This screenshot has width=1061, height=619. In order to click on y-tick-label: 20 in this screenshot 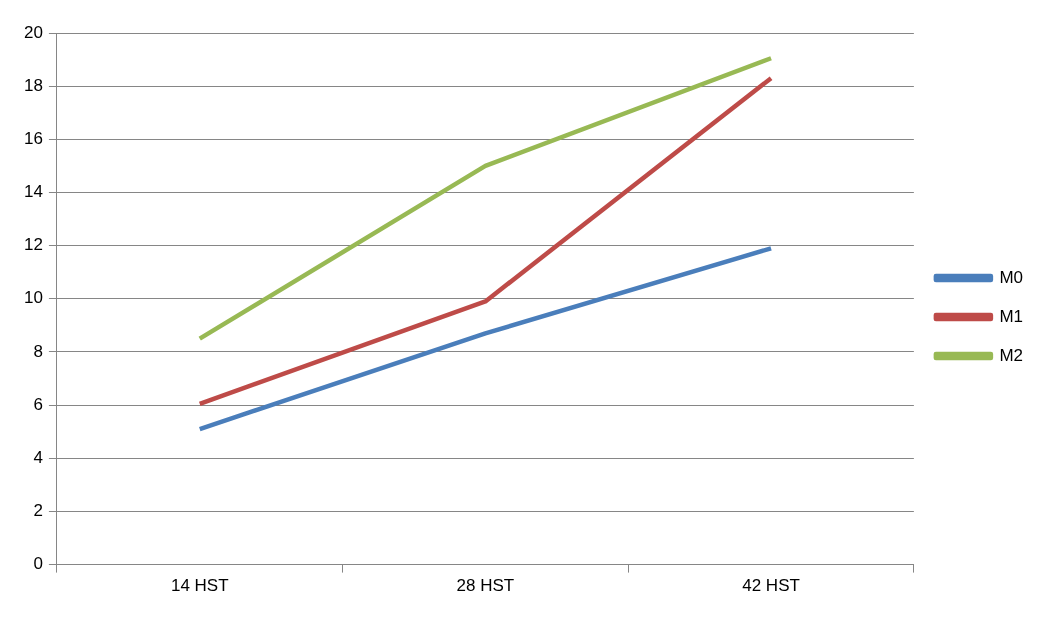, I will do `click(33, 32)`.